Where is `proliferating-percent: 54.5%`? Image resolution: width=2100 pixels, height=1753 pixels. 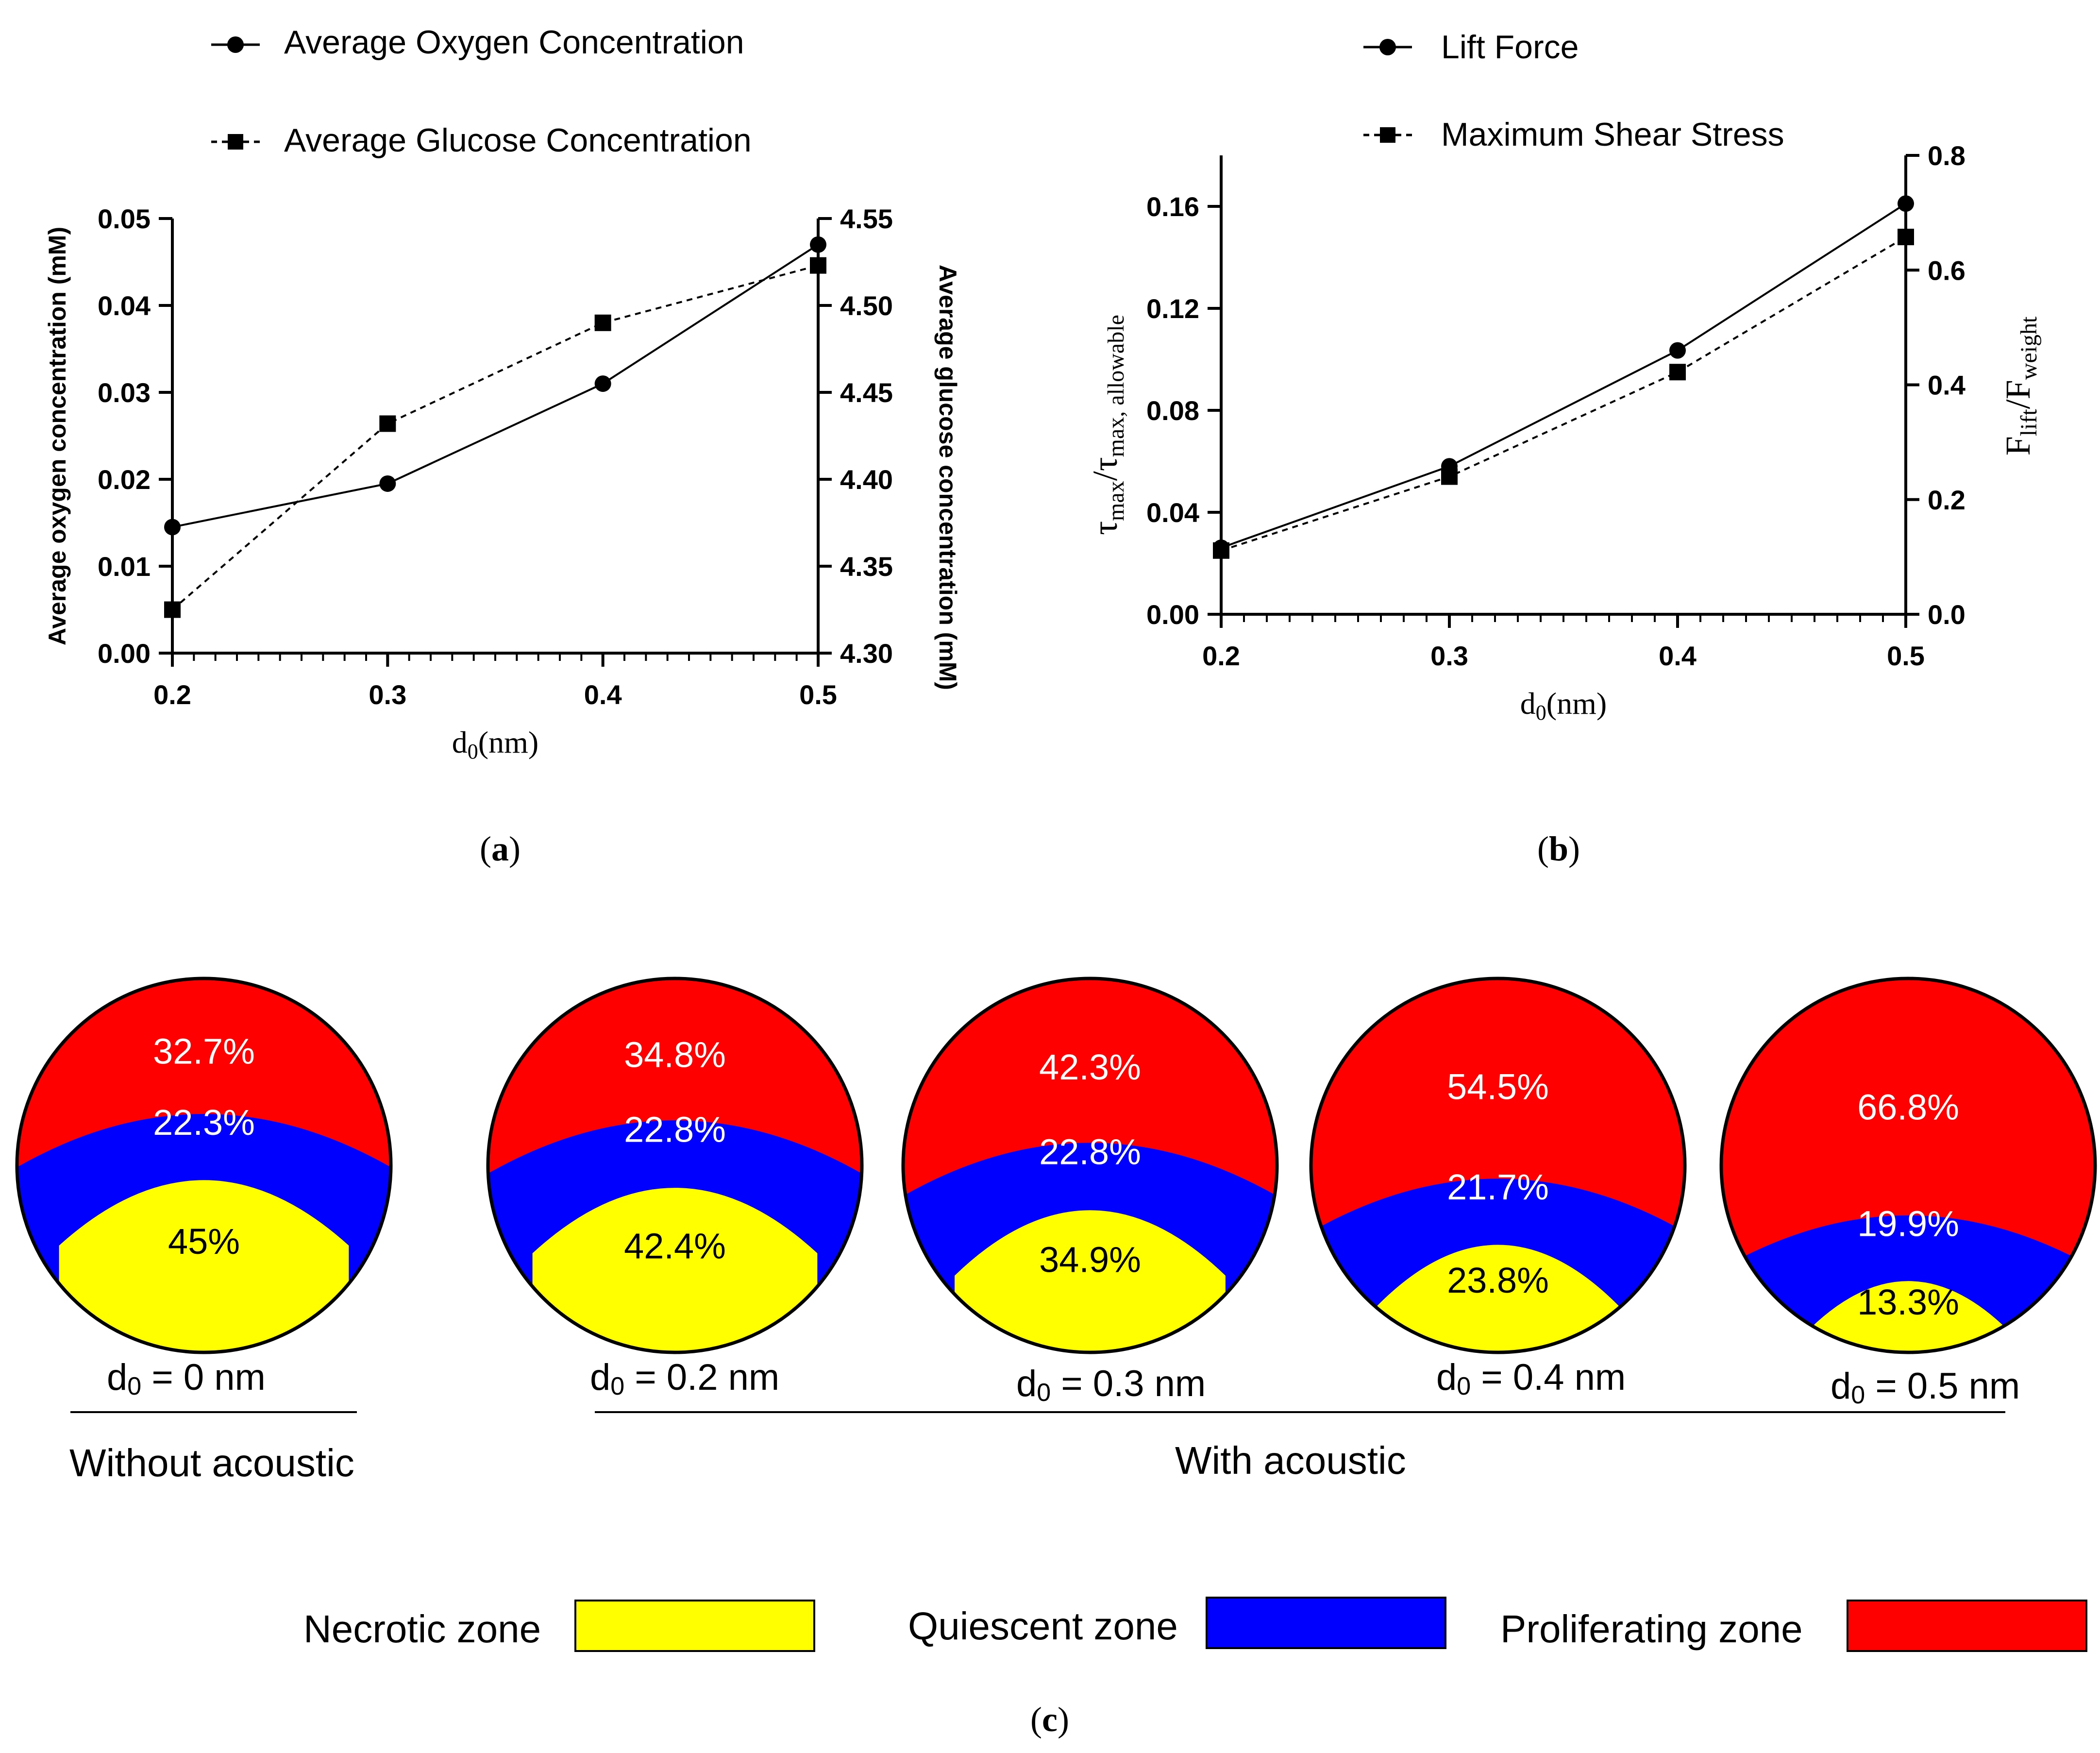
proliferating-percent: 54.5% is located at coordinates (1498, 1087).